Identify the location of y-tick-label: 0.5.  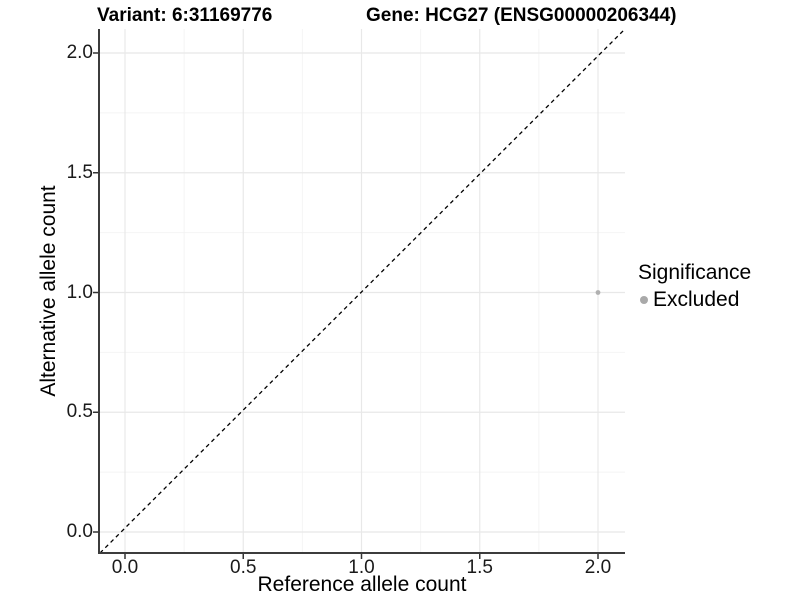
(79, 412).